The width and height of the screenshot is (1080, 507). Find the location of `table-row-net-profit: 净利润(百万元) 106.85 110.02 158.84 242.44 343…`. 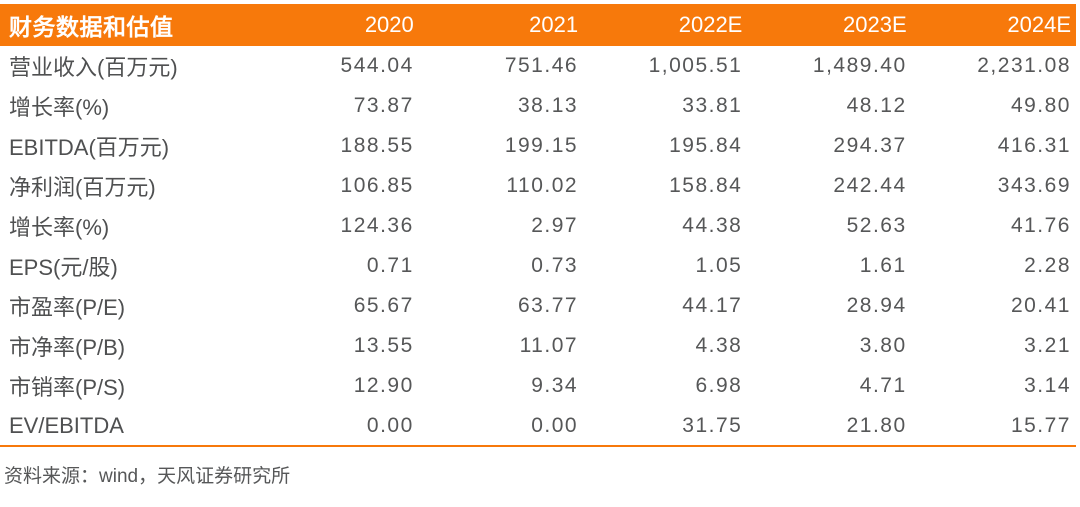

table-row-net-profit: 净利润(百万元) 106.85 110.02 158.84 242.44 343… is located at coordinates (538, 186).